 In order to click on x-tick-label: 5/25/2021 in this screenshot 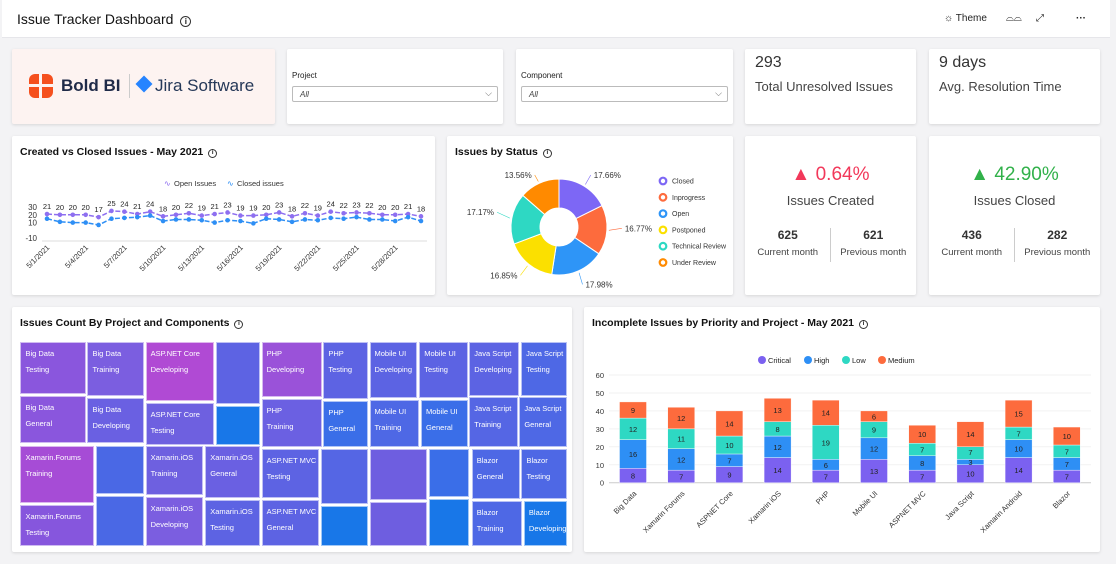, I will do `click(346, 258)`.